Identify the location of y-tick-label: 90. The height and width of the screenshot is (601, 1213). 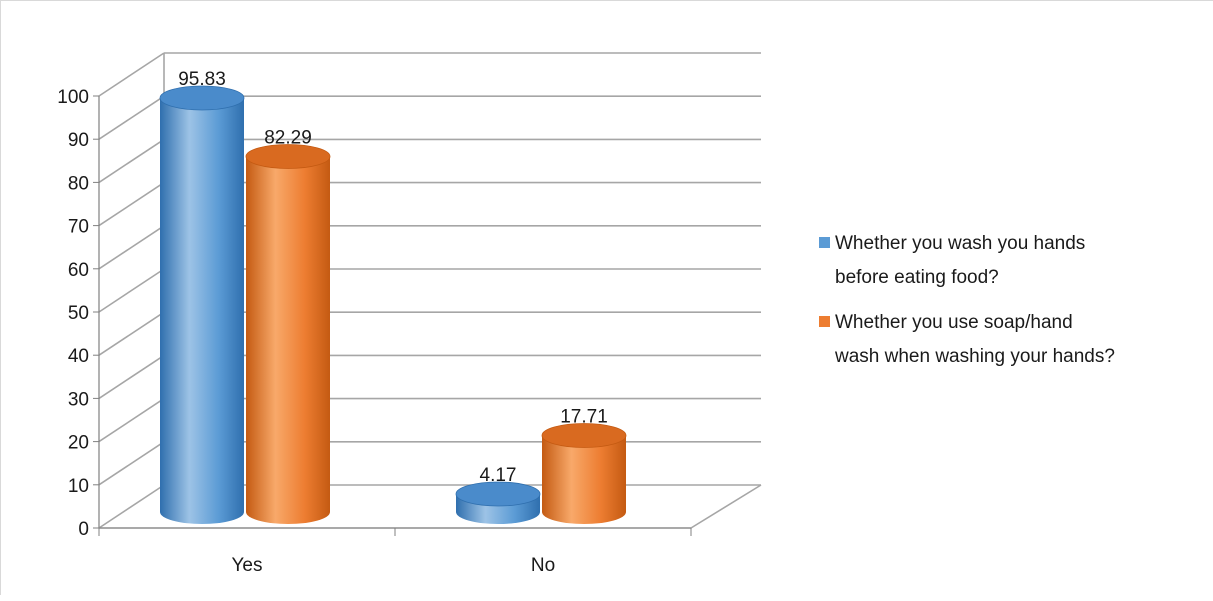
(78, 140).